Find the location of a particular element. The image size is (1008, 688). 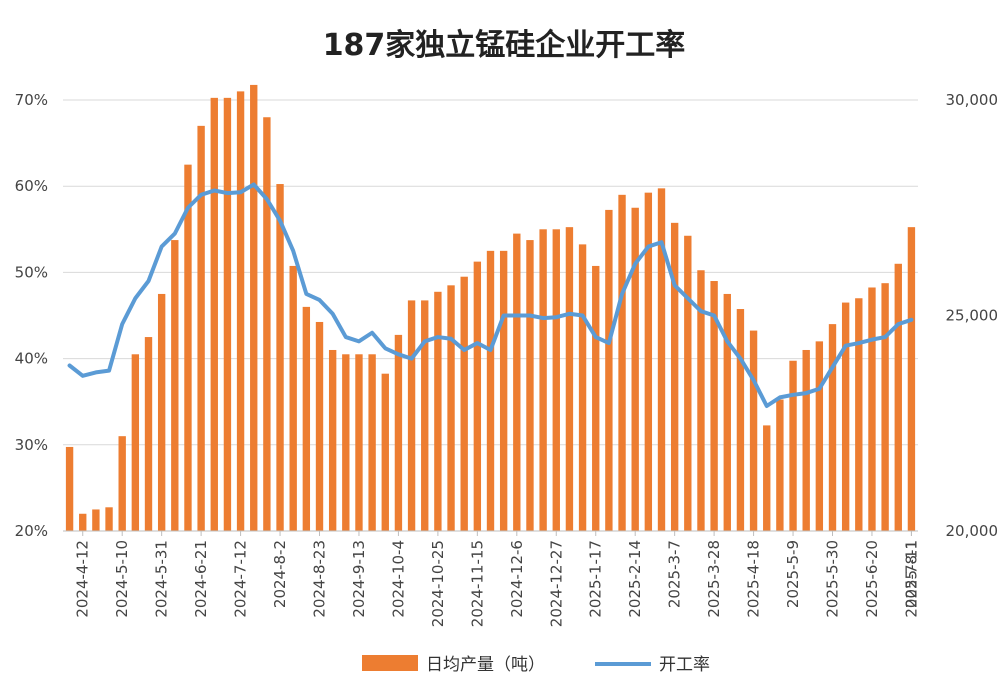

chart-title: 187家独立锰硅企业开工率 is located at coordinates (504, 45).